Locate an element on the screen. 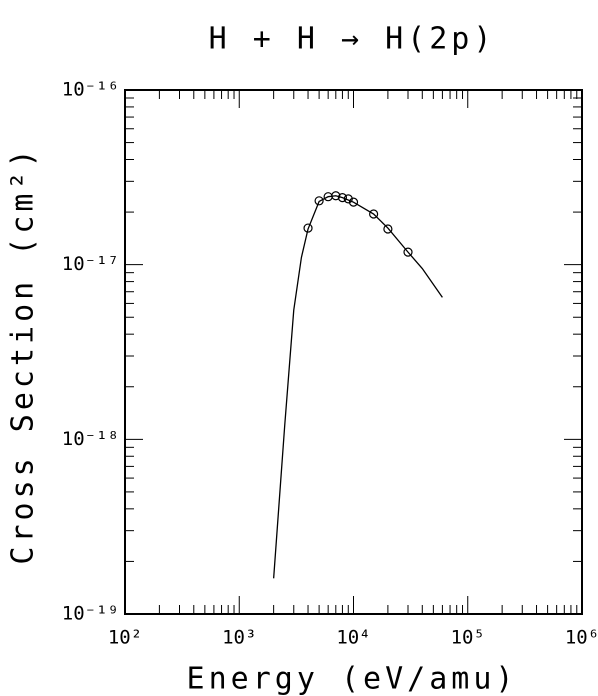  x-axis-label: Energy (eV/amu) is located at coordinates (352, 679).